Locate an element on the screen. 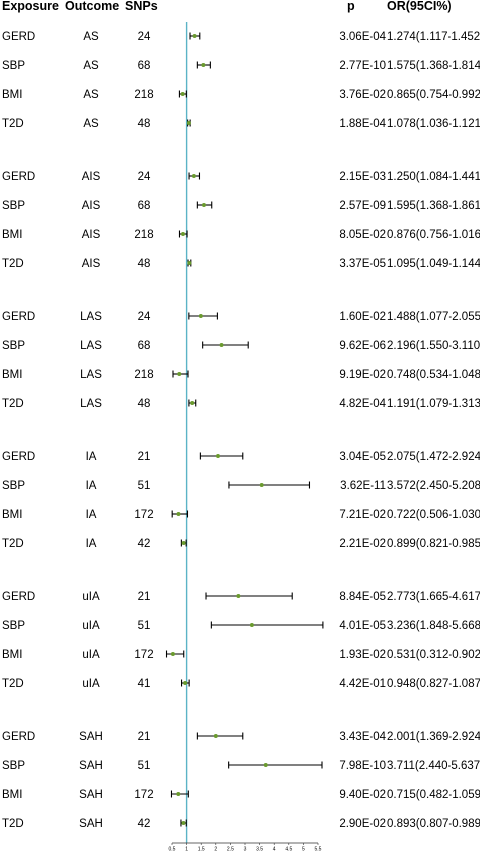 Image resolution: width=480 pixels, height=852 pixels. or-ci-value: 1.575(1.368-1.814) is located at coordinates (433, 66).